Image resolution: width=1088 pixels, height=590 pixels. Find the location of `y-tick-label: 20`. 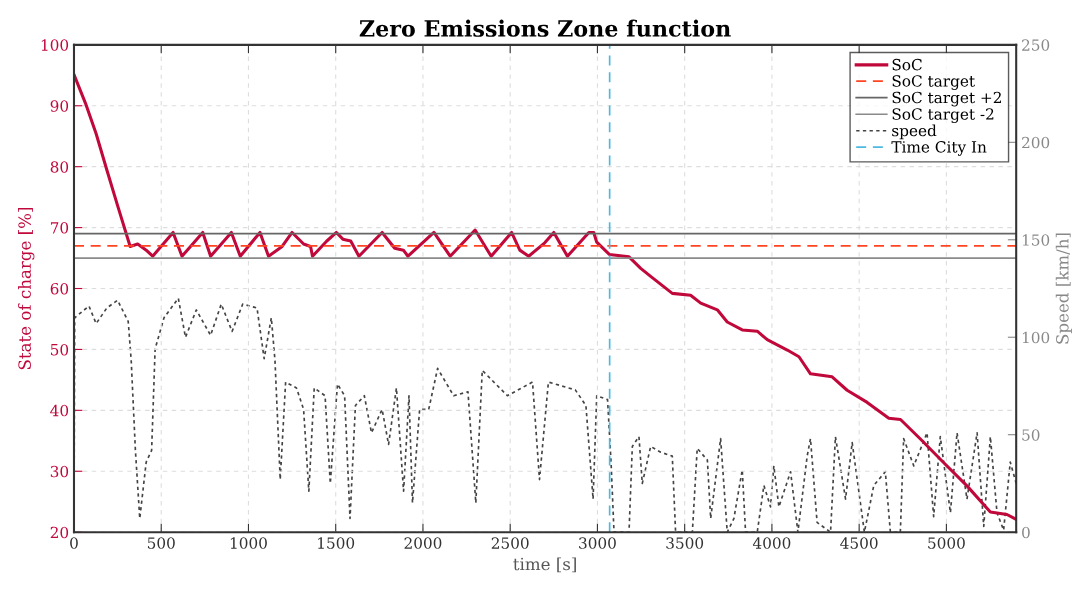

y-tick-label: 20 is located at coordinates (59, 532).